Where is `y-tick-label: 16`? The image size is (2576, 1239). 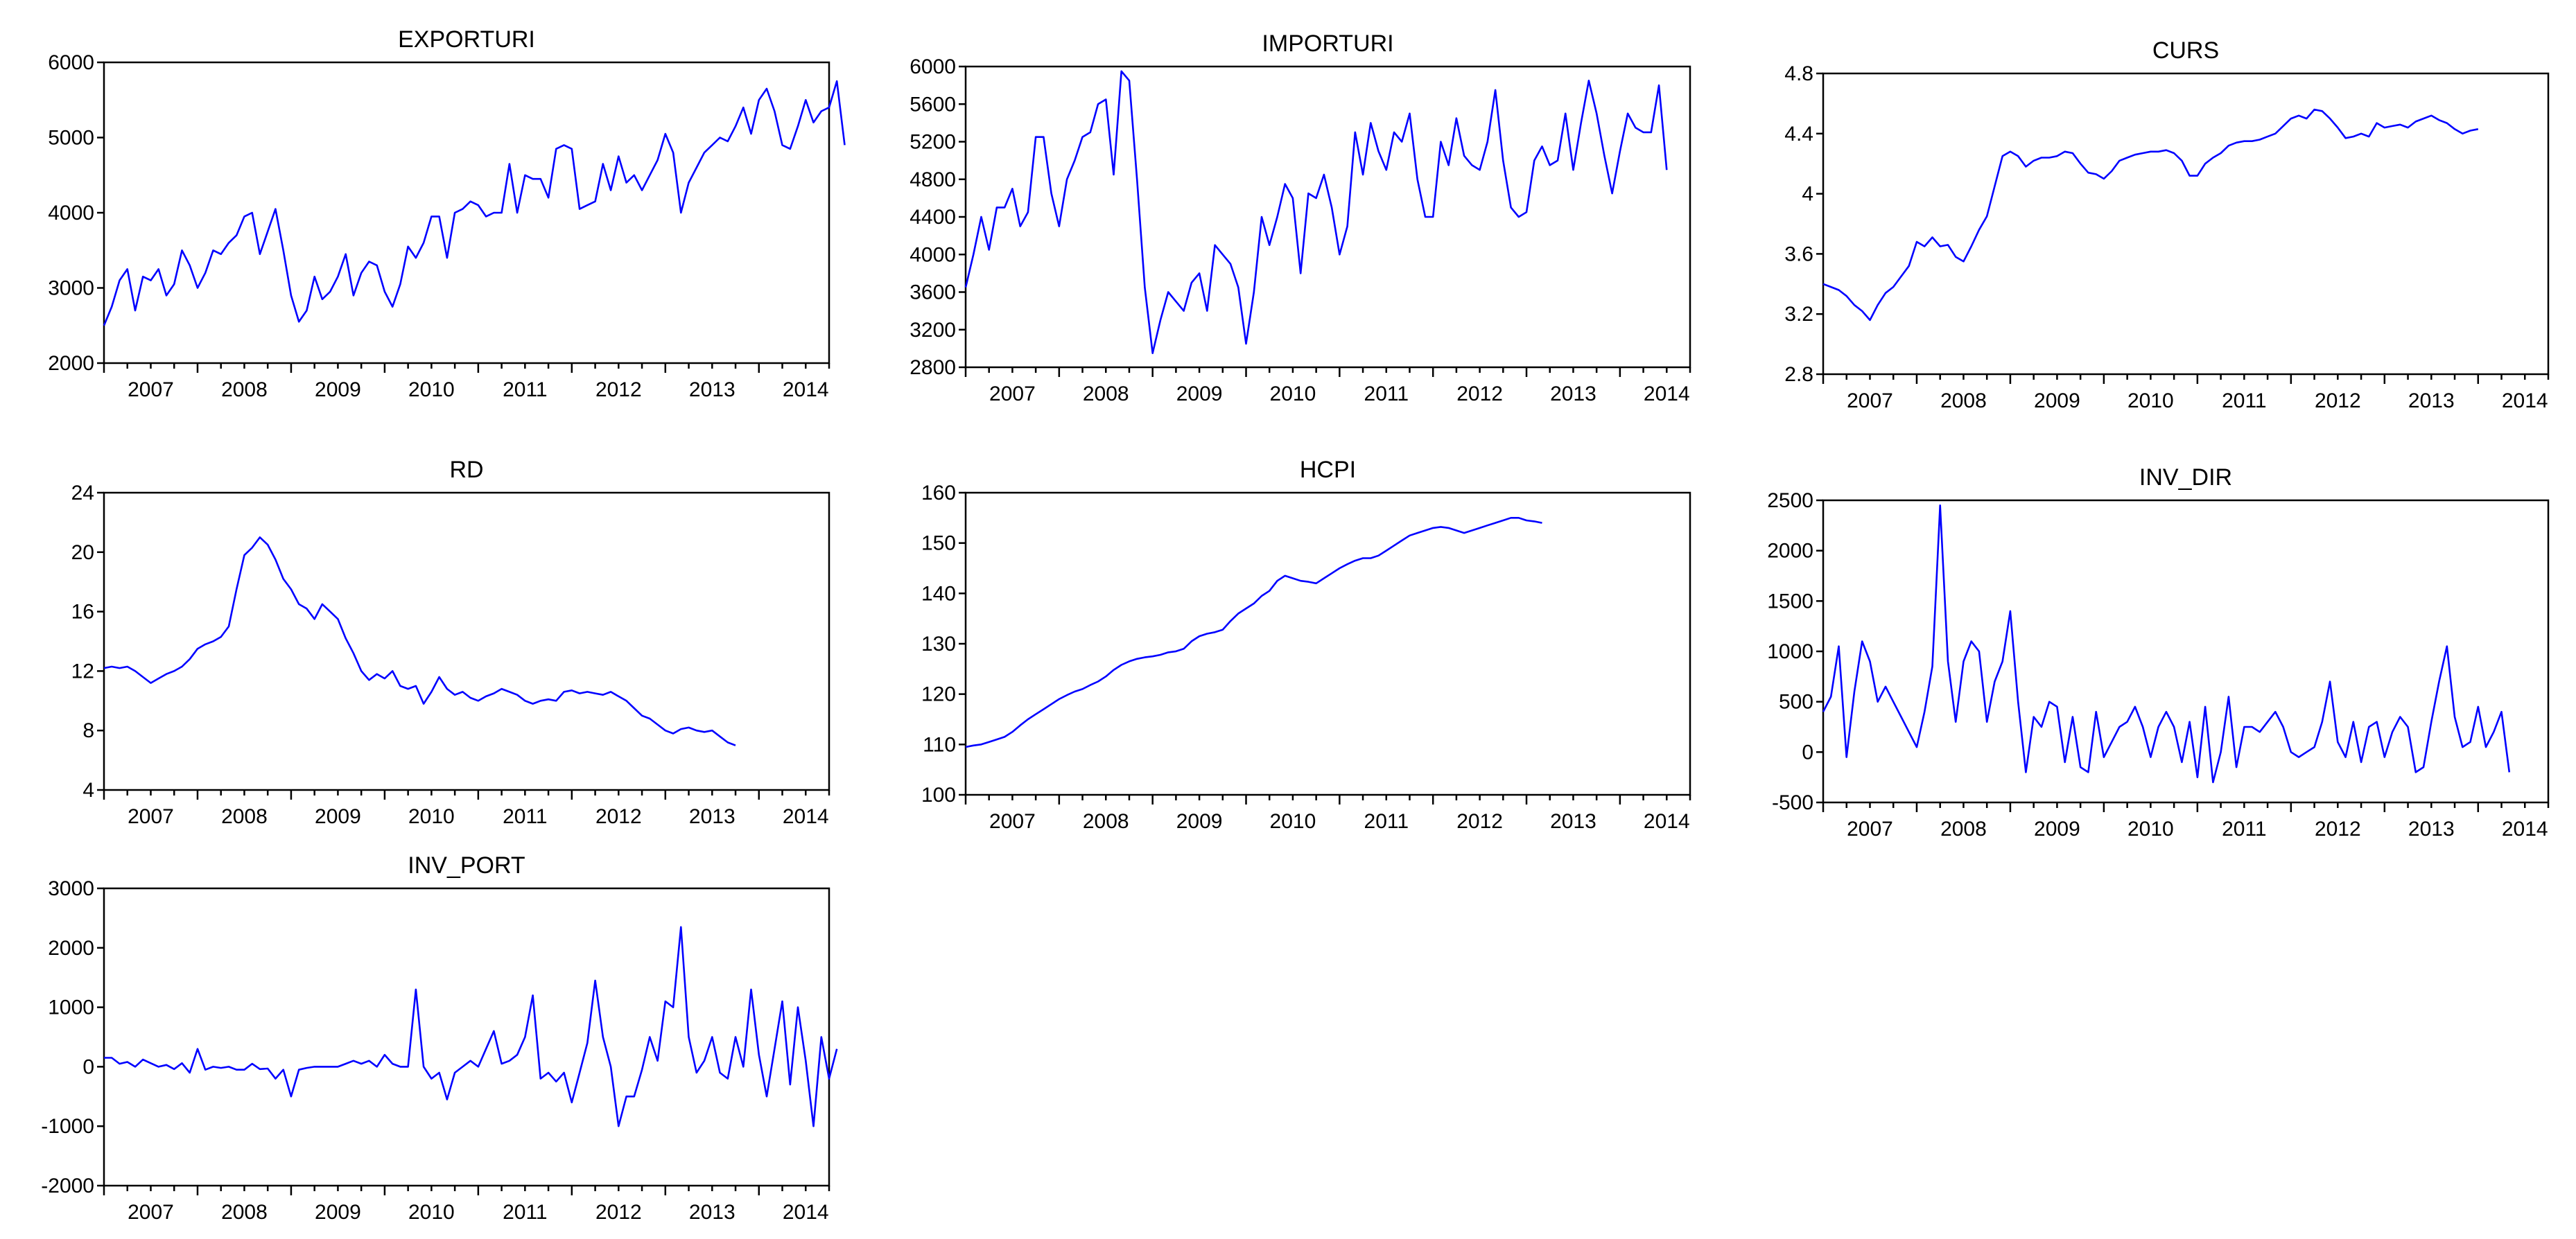
y-tick-label: 16 is located at coordinates (82, 612).